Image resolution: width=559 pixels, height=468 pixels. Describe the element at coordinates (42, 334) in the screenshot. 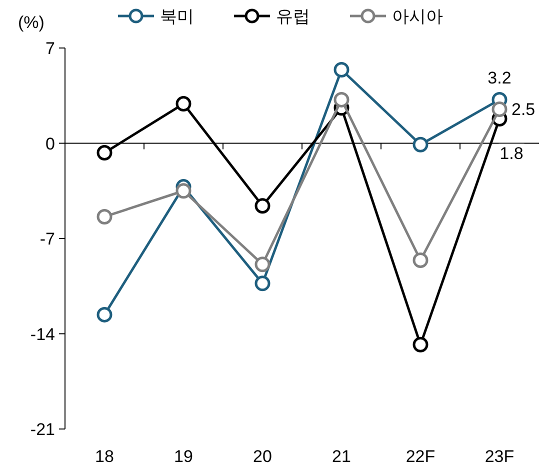

I see `y-tick-label: -14` at that location.